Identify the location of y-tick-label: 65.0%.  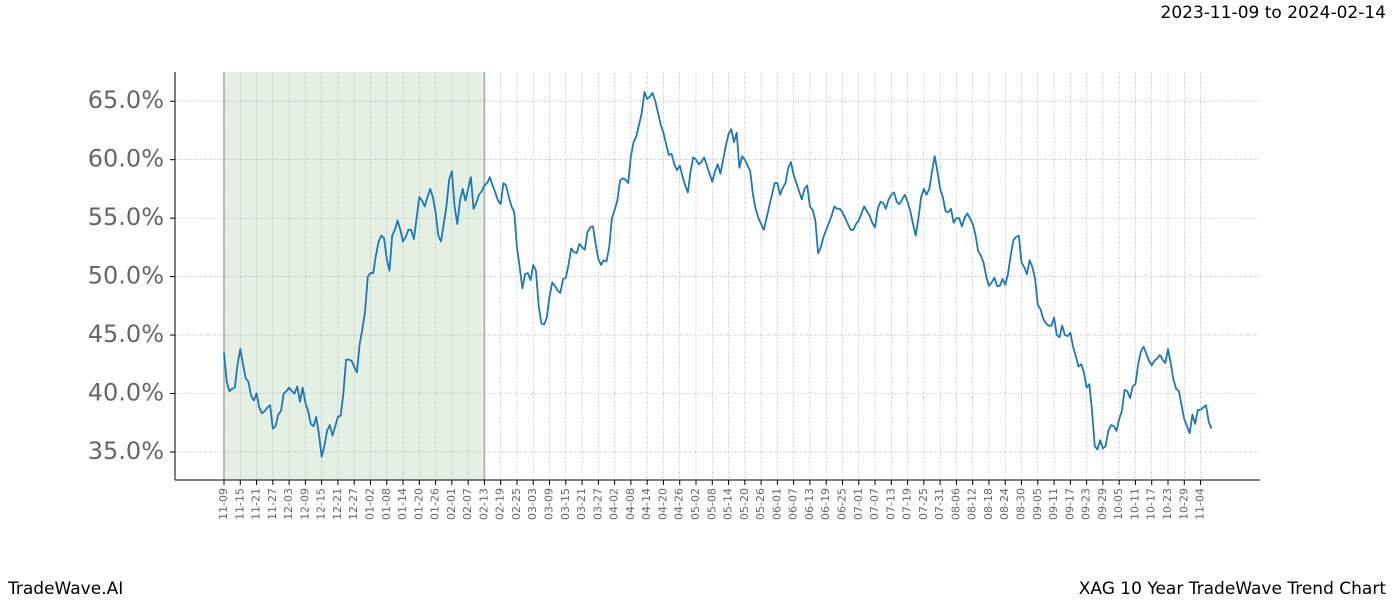
(126, 100).